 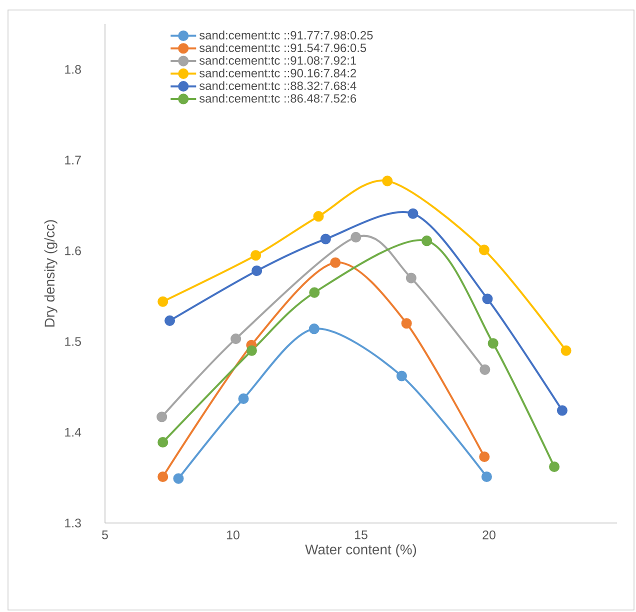 What do you see at coordinates (73, 69) in the screenshot?
I see `y-tick-label: 1.8` at bounding box center [73, 69].